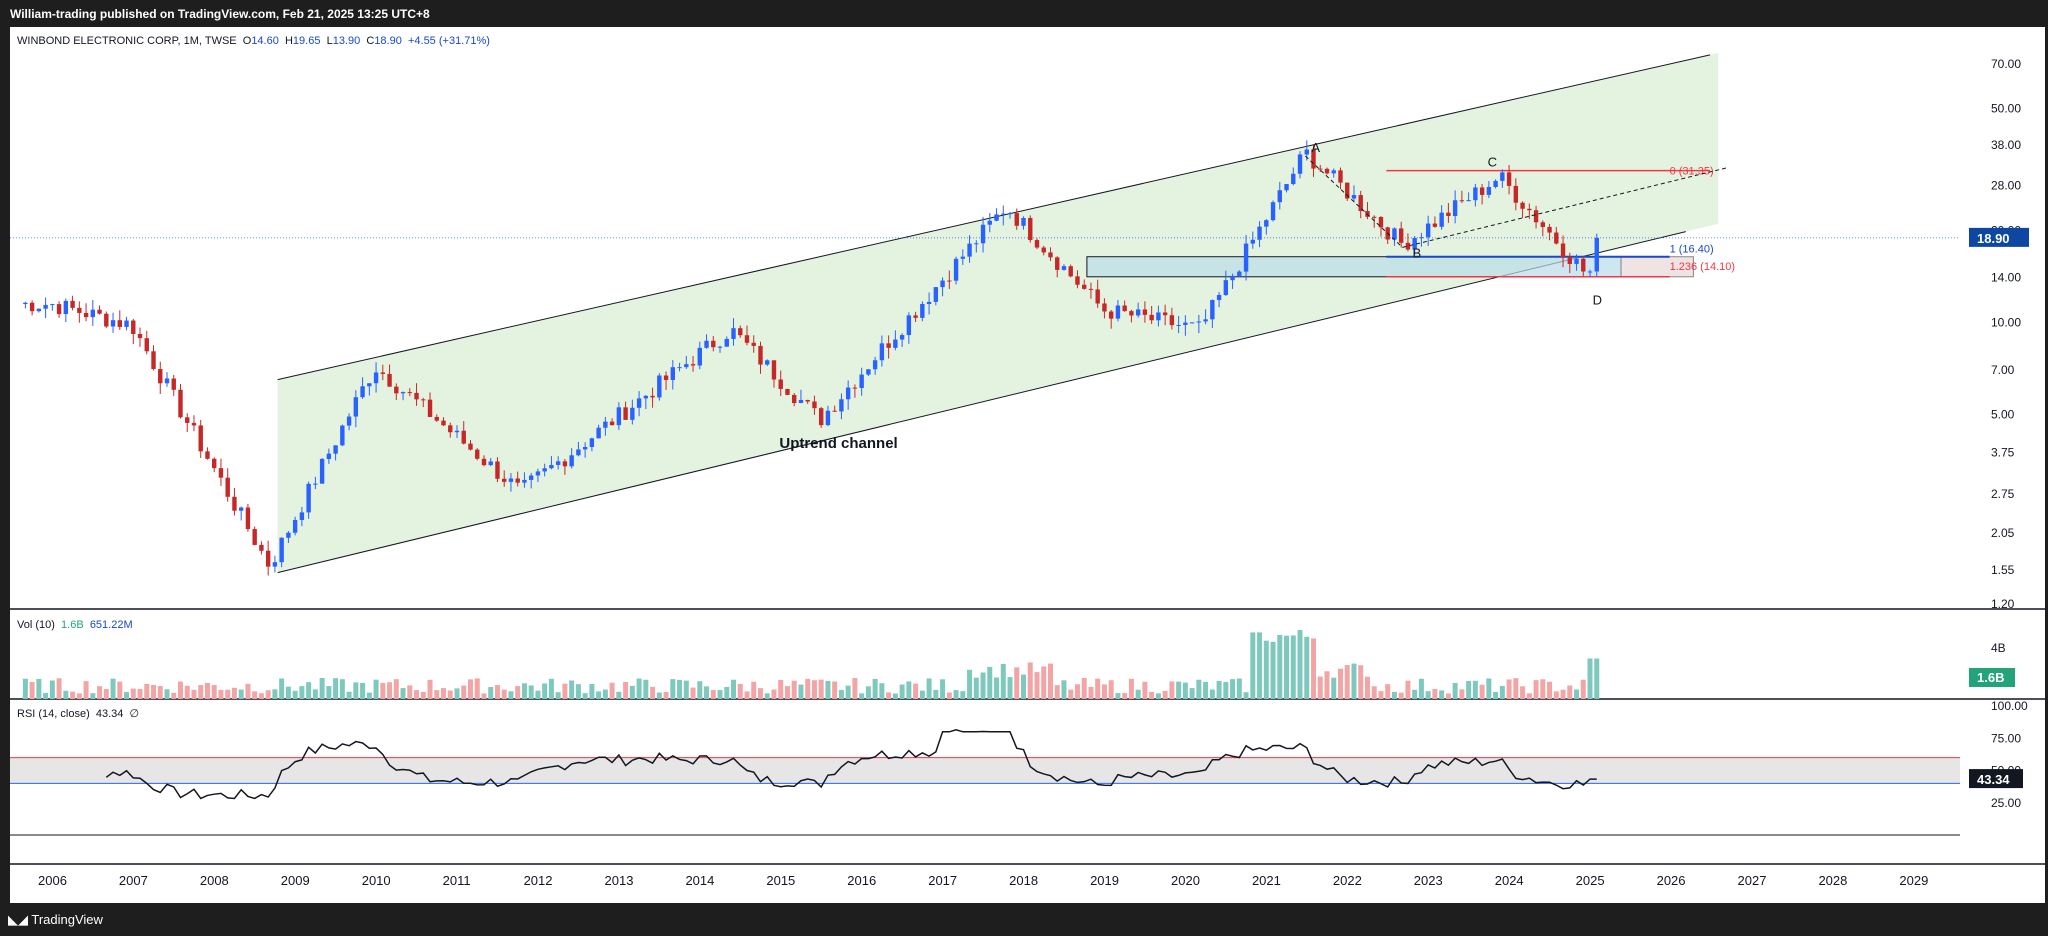  What do you see at coordinates (838, 443) in the screenshot?
I see `channel-label: Uptrend channel` at bounding box center [838, 443].